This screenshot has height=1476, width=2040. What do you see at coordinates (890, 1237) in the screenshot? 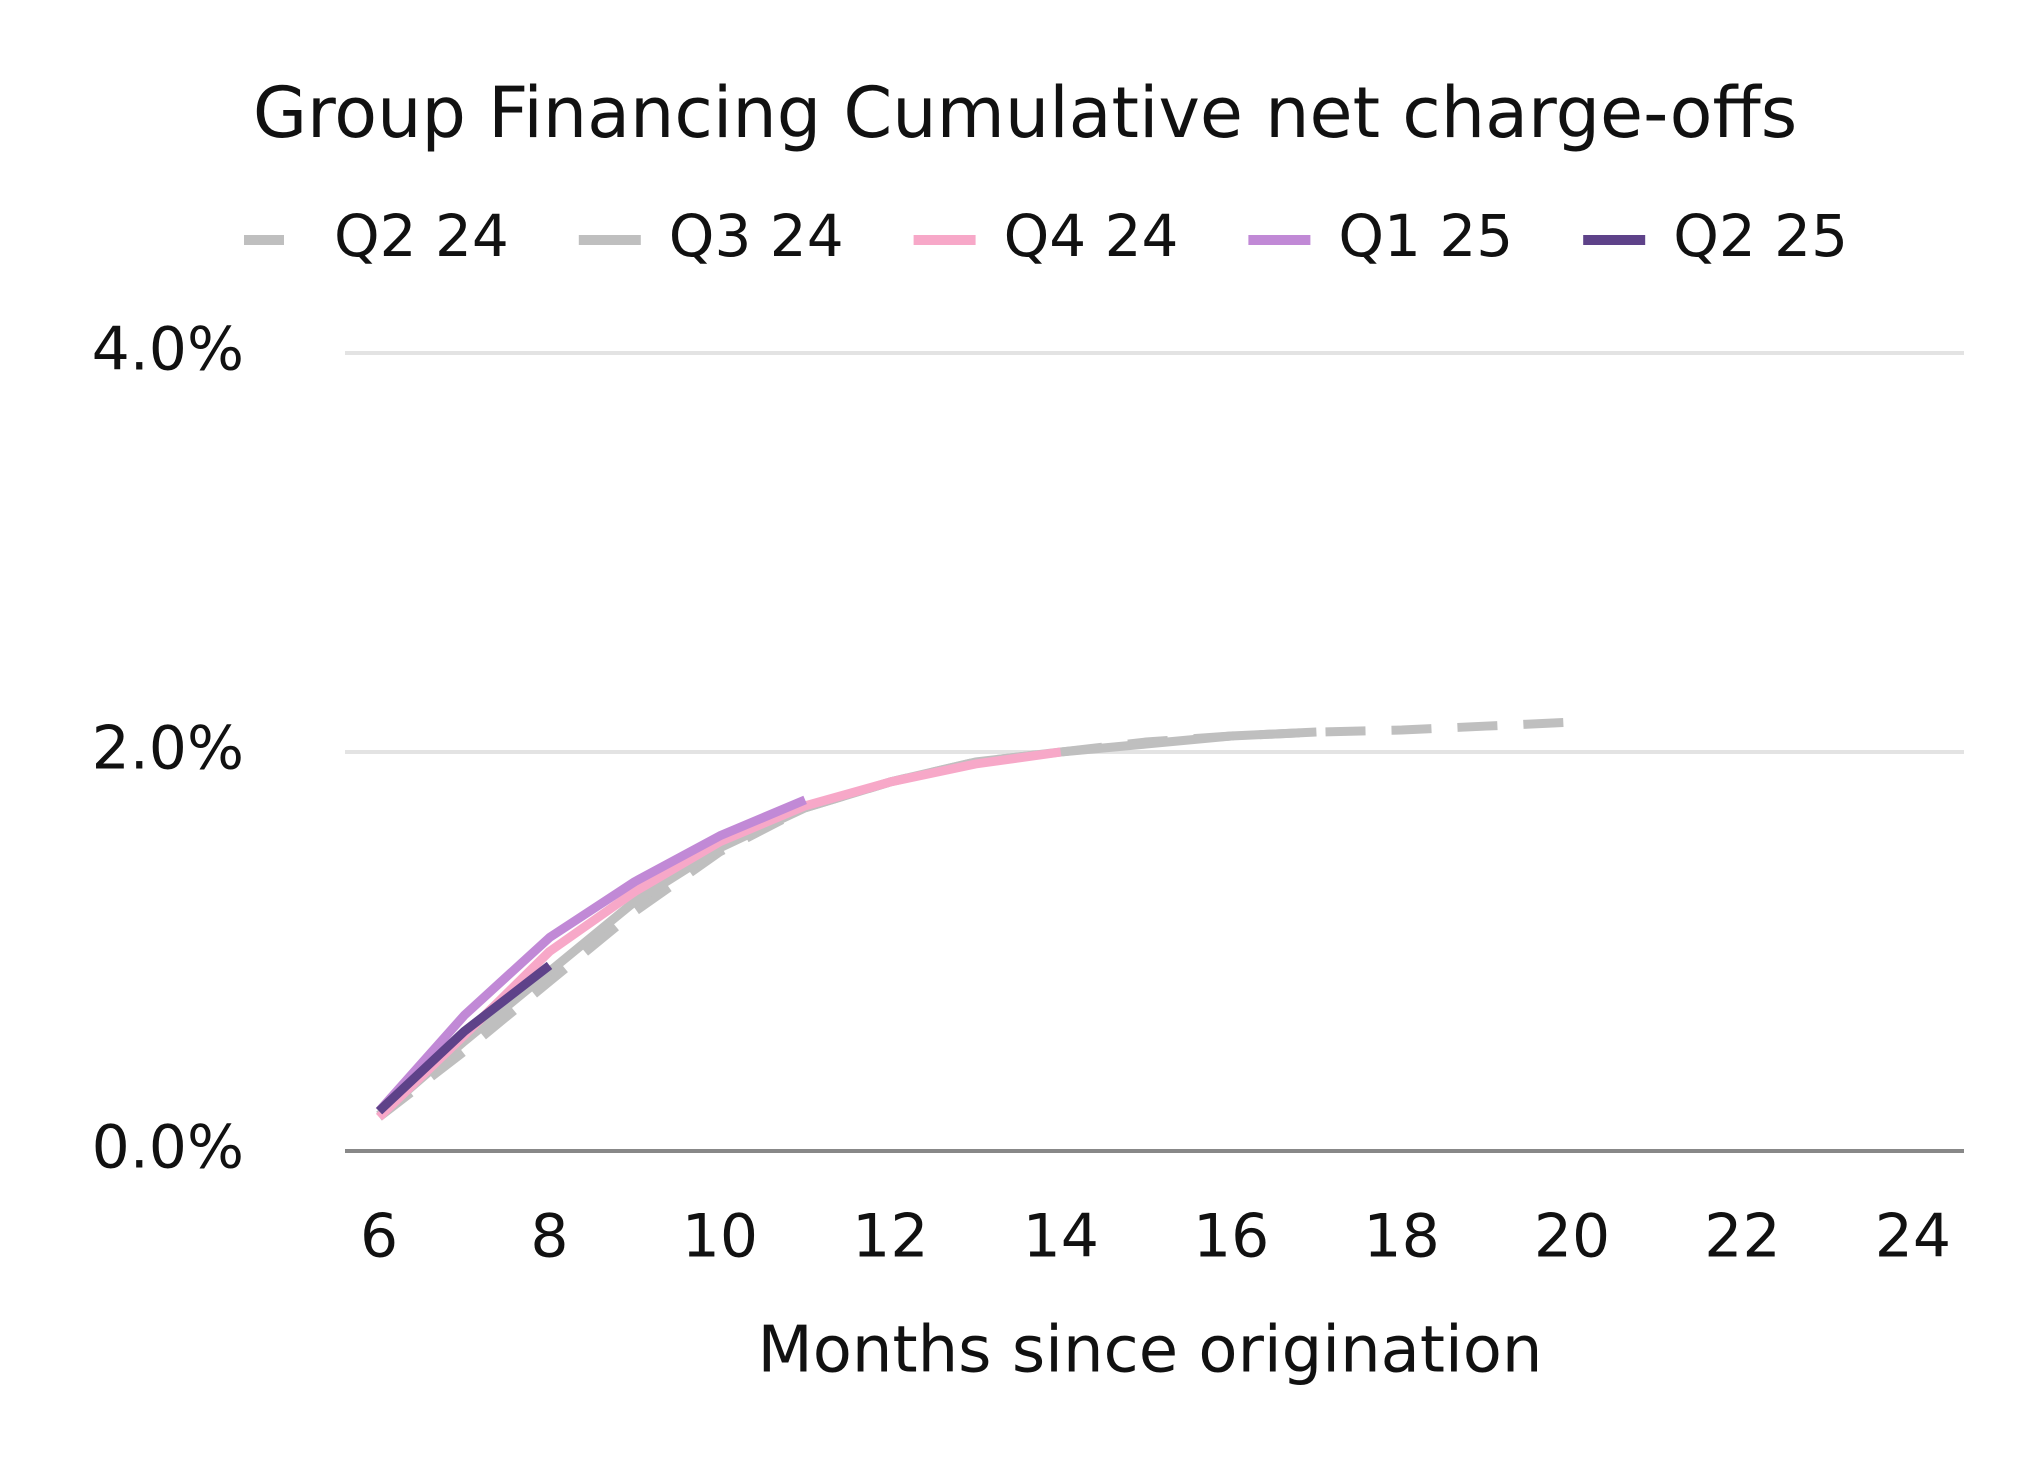
I see `x-tick-label: 12` at bounding box center [890, 1237].